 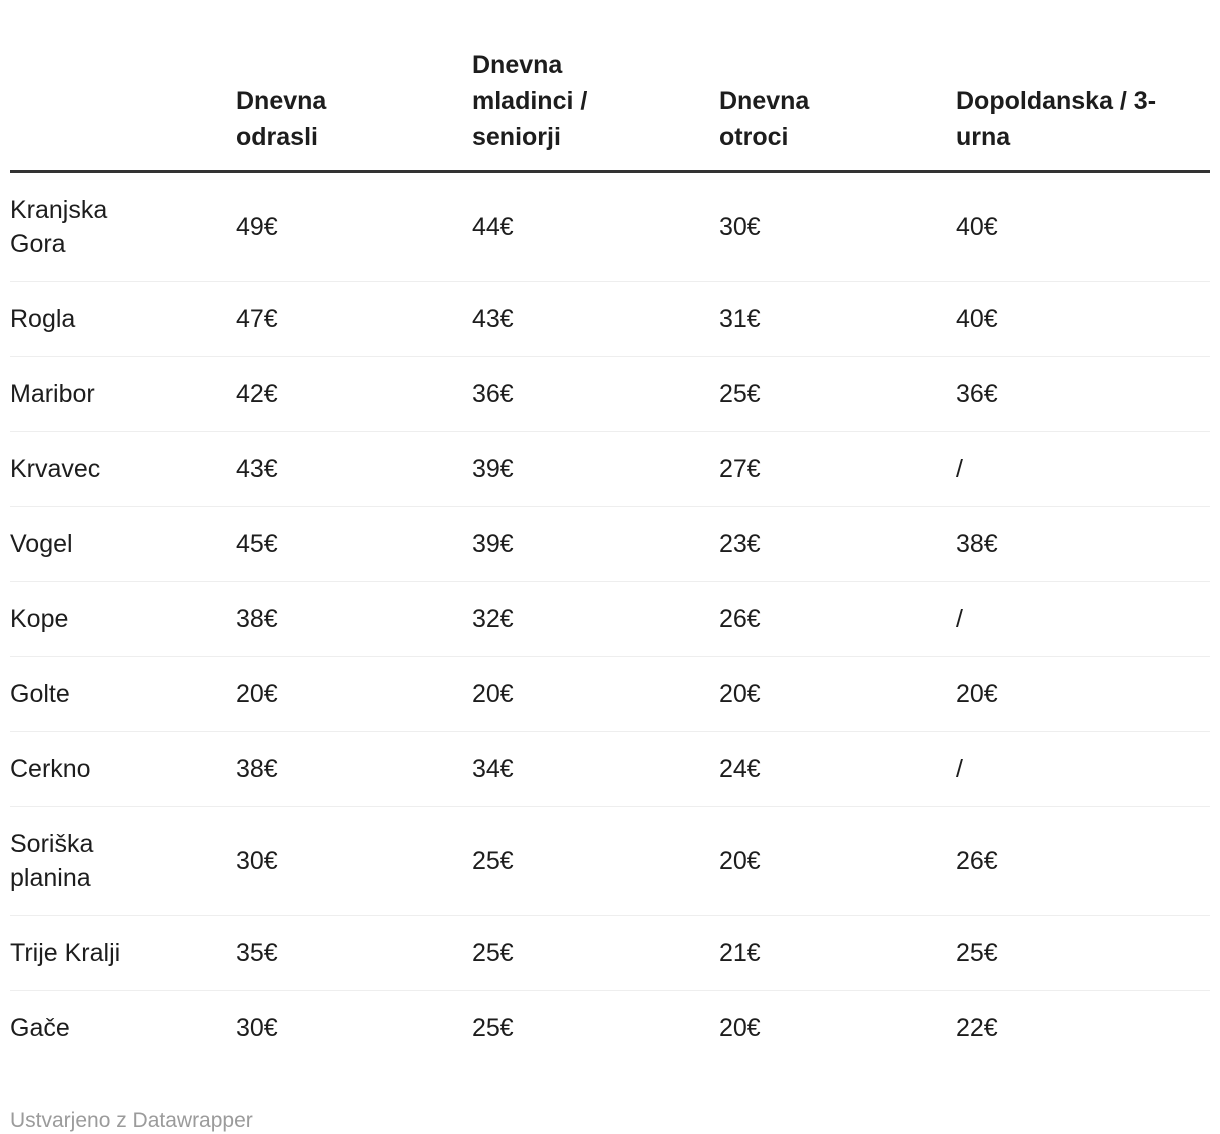 I want to click on table-row: Kope 38€ 32€ 26€ /, so click(x=610, y=618).